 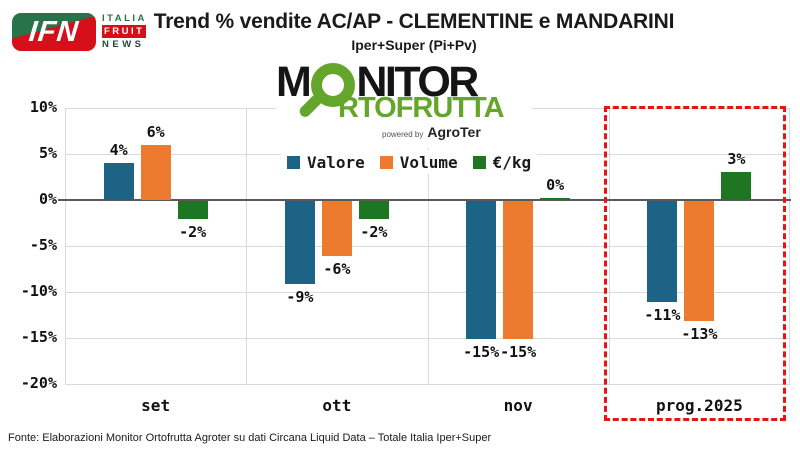 I want to click on y-axis-tick-label: -5%, so click(x=43, y=245).